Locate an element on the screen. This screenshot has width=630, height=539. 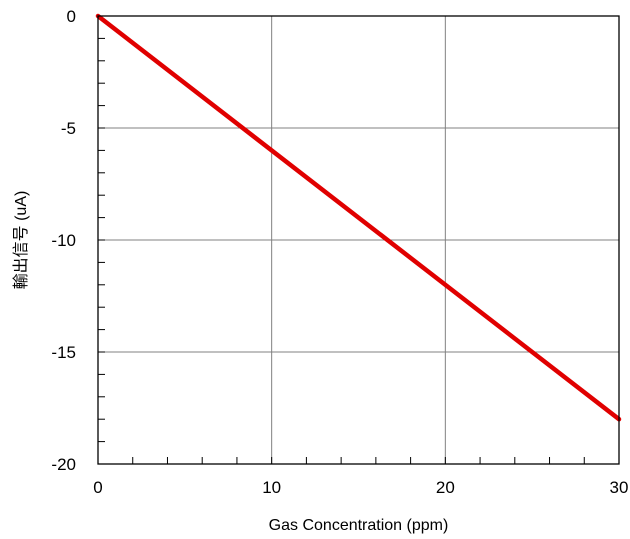
y-tick-label: -15 is located at coordinates (63, 352).